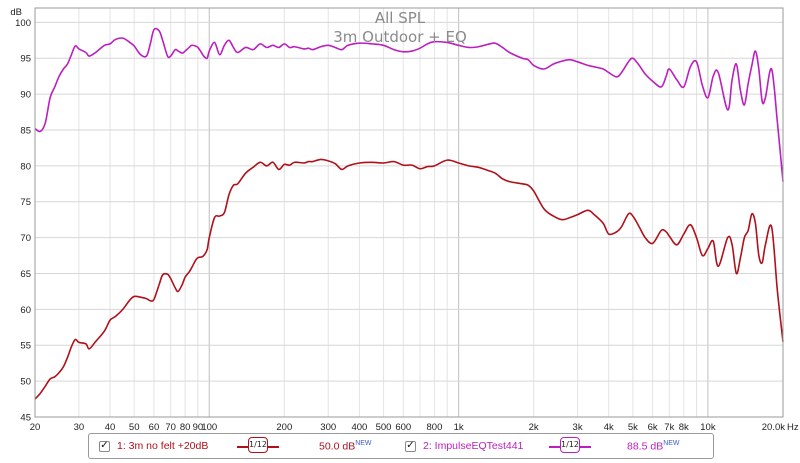 The width and height of the screenshot is (800, 463). Describe the element at coordinates (170, 427) in the screenshot. I see `x-tick-label: 70` at that location.